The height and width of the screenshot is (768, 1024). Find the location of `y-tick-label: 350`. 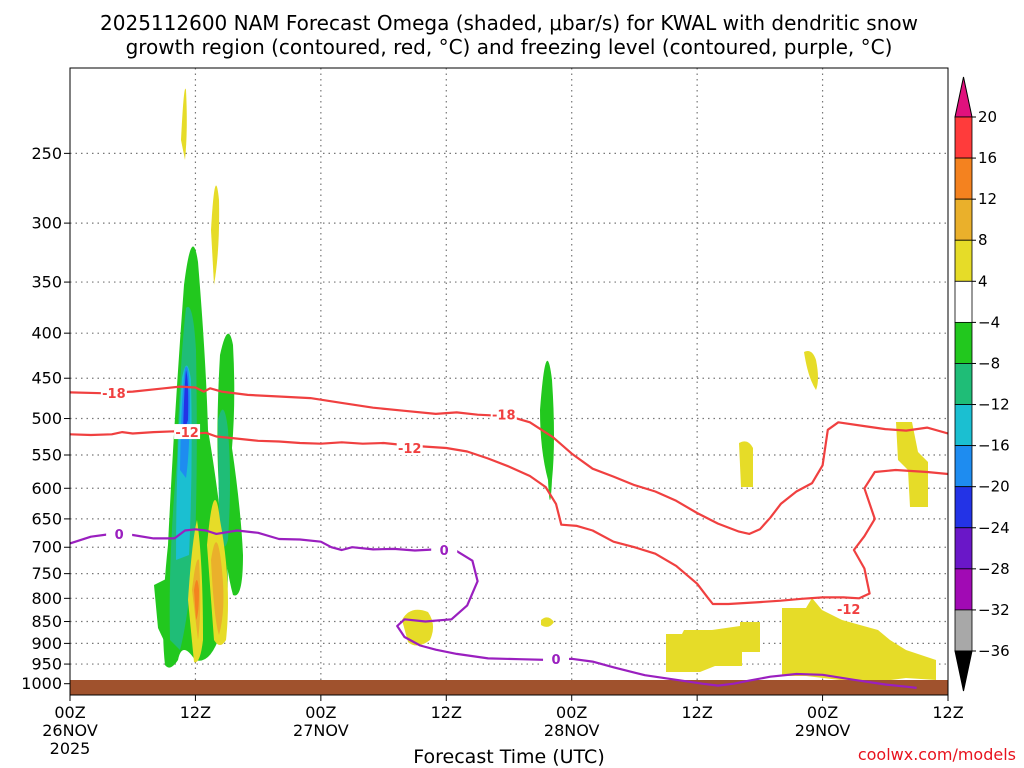

y-tick-label: 350 is located at coordinates (46, 282).